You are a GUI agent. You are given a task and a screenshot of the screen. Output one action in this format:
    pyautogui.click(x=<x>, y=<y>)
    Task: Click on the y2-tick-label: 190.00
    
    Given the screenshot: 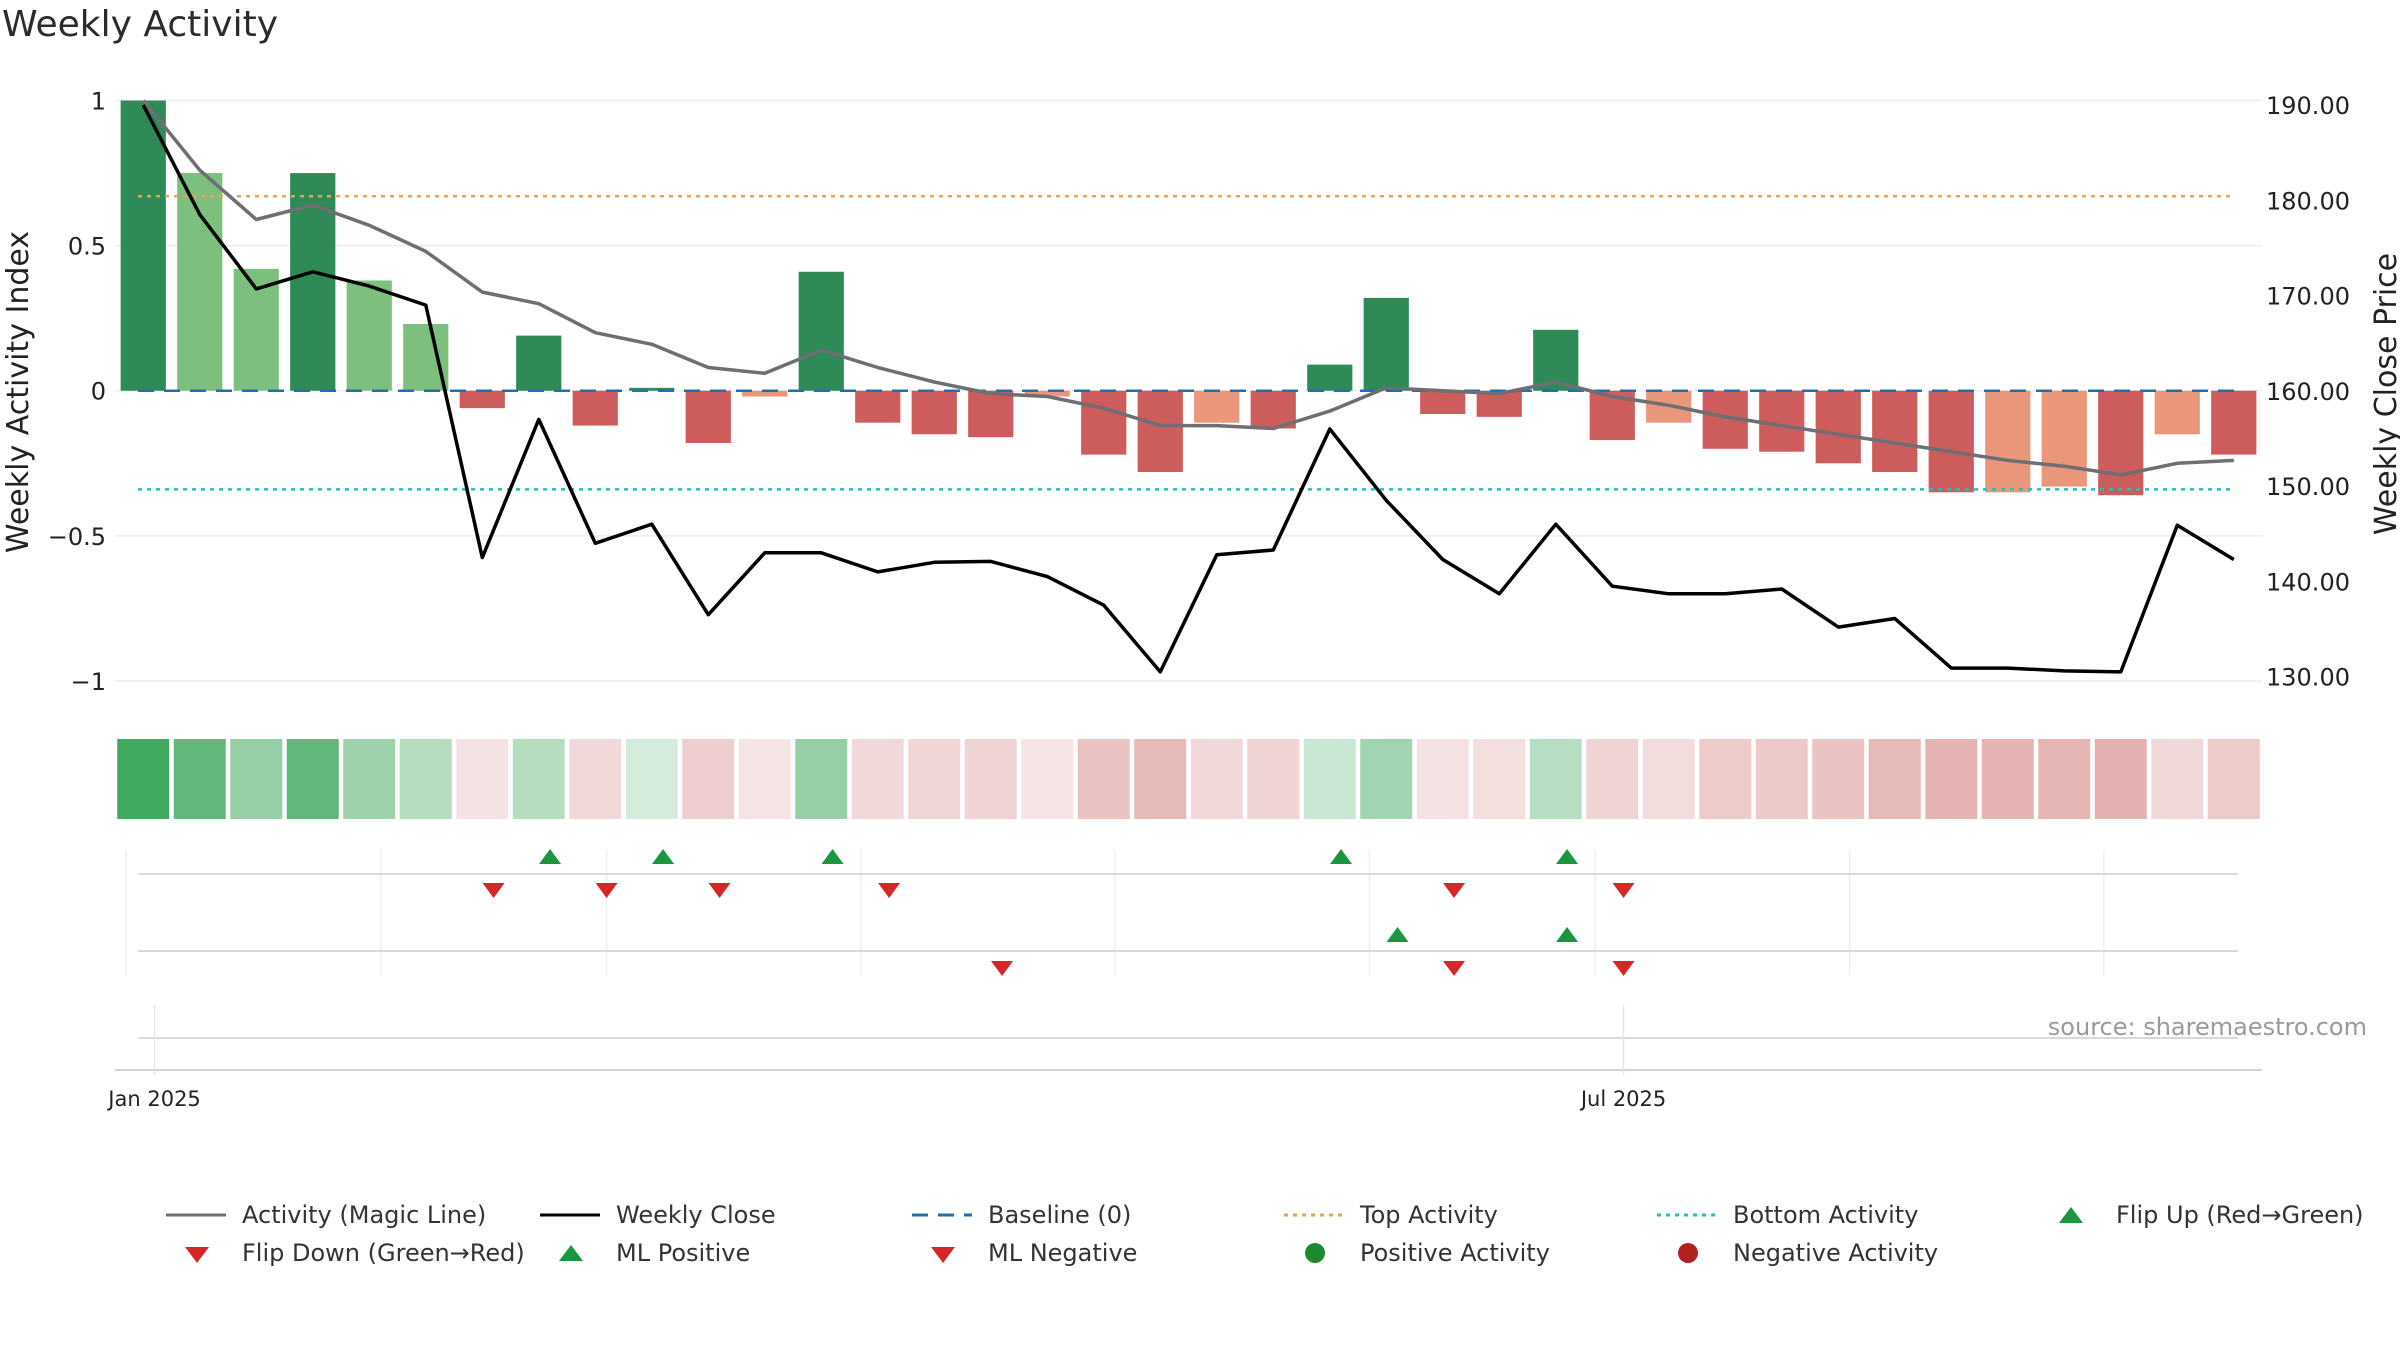 What is the action you would take?
    pyautogui.click(x=2308, y=106)
    